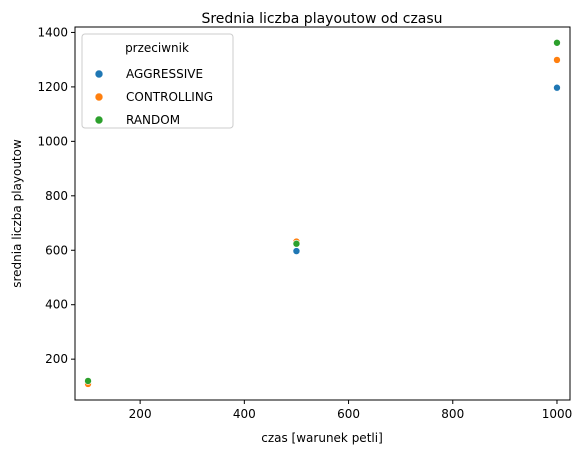 This screenshot has width=583, height=455. I want to click on x-axis-ticks: 200 400 600 800 1000, so click(351, 410).